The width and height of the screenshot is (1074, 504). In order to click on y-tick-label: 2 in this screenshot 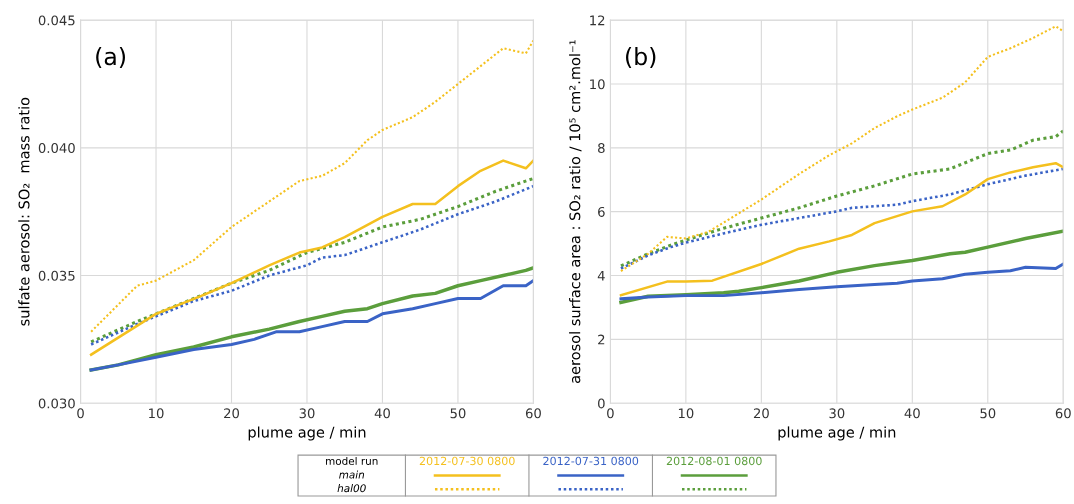, I will do `click(601, 339)`.